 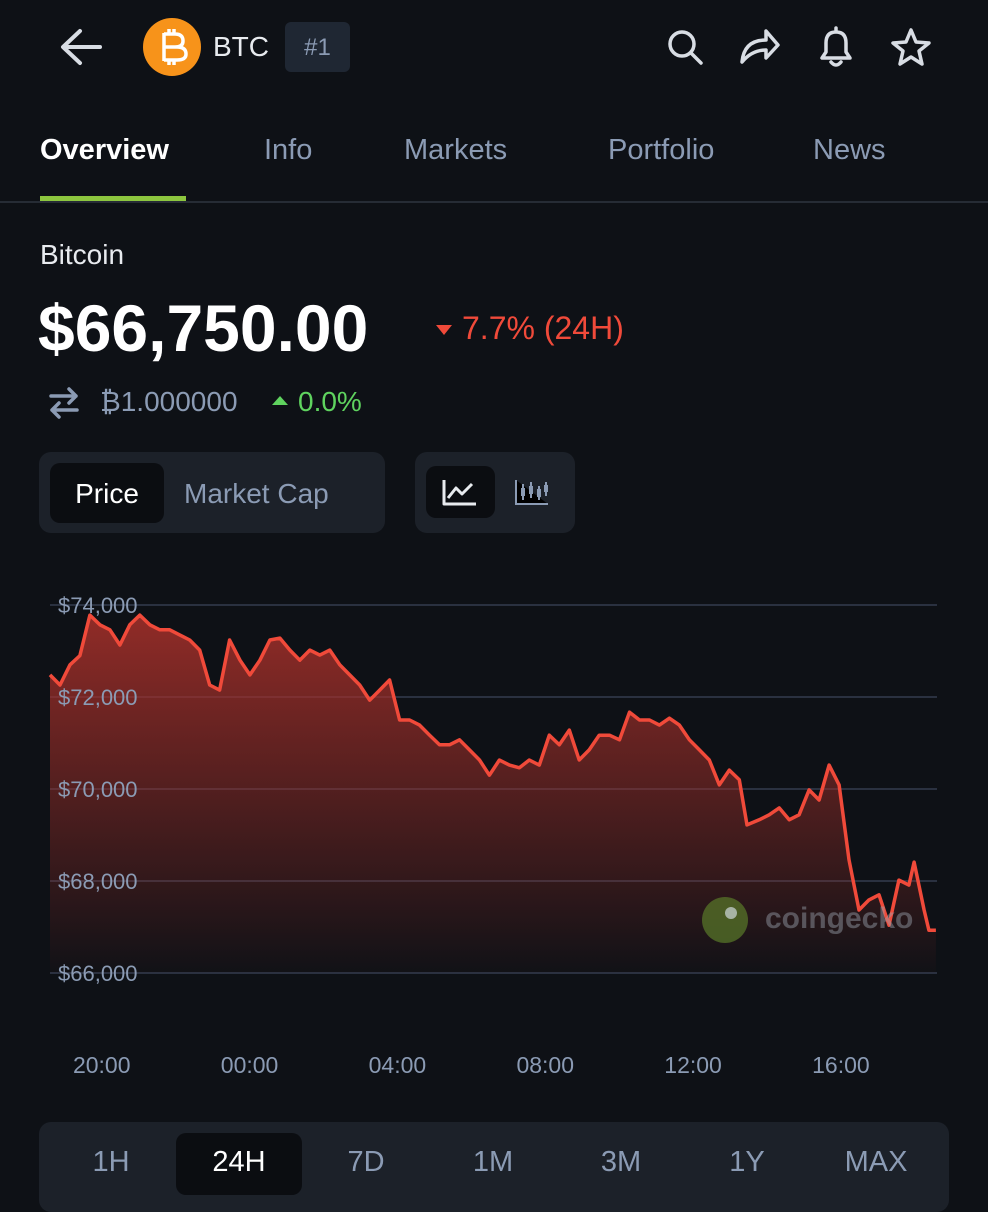 What do you see at coordinates (725, 920) in the screenshot?
I see `watermark-logo` at bounding box center [725, 920].